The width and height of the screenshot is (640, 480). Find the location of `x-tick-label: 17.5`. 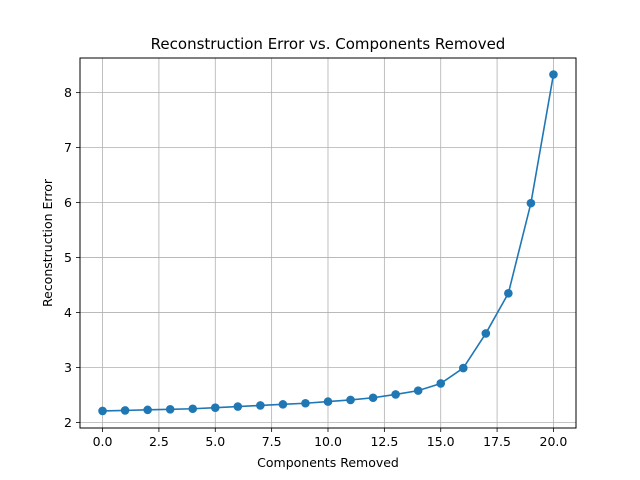

x-tick-label: 17.5 is located at coordinates (497, 441).